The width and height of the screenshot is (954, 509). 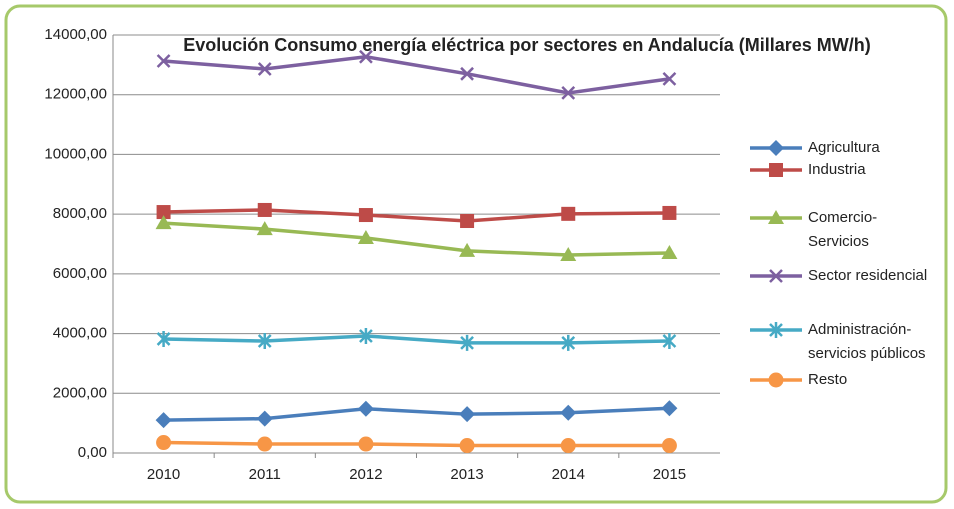 I want to click on x-tick-label: 2012, so click(x=365, y=474).